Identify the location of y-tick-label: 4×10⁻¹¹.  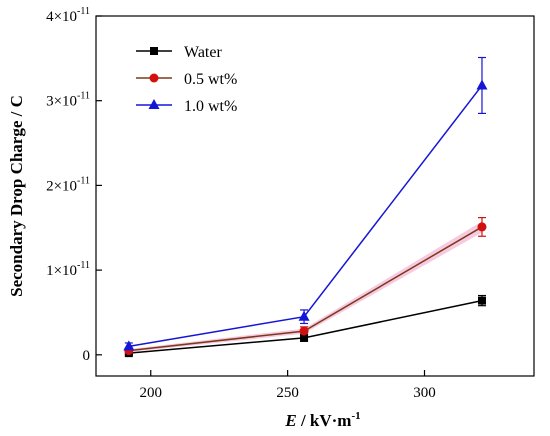
(68, 15).